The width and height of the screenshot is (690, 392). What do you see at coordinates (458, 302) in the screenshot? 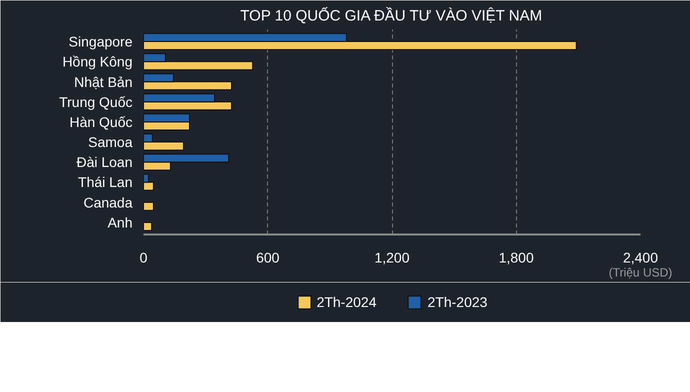
I see `legend-label: 2Th-2023` at bounding box center [458, 302].